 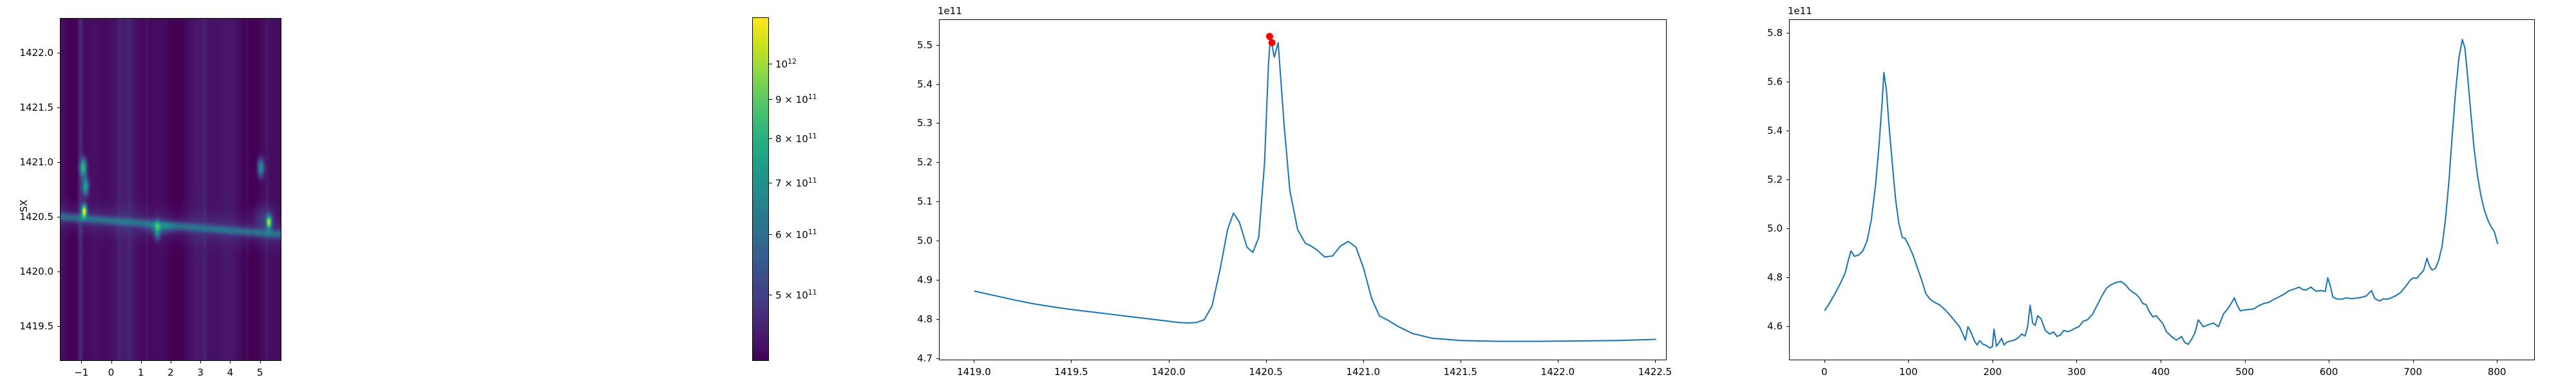 I want to click on colorbar-tick-label: 1012, so click(x=786, y=64).